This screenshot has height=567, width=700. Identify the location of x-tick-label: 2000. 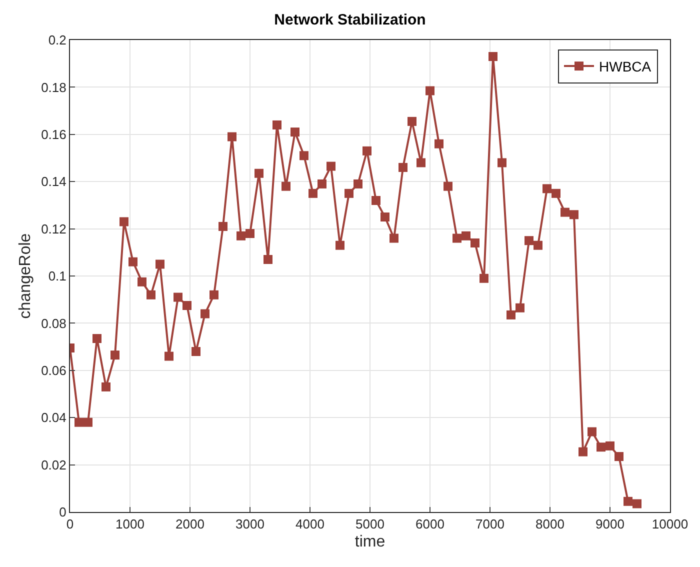
(190, 524).